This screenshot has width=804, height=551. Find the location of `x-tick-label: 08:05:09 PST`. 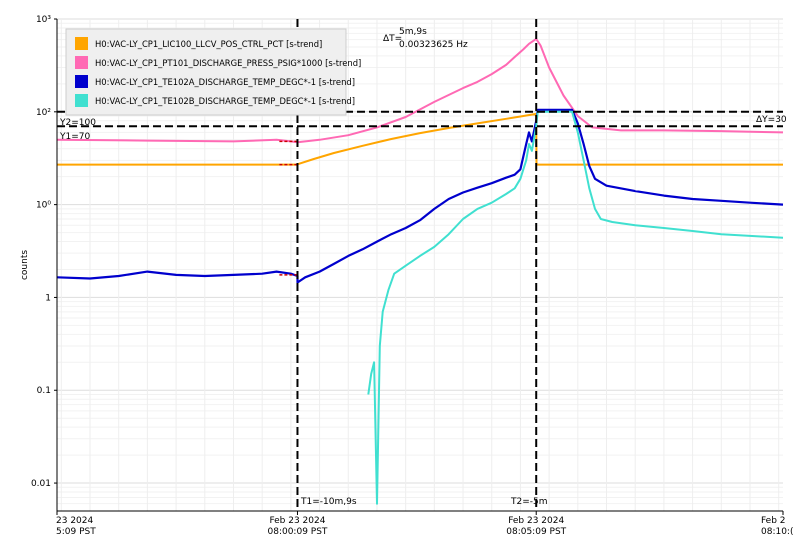

x-tick-label: 08:05:09 PST is located at coordinates (536, 532).